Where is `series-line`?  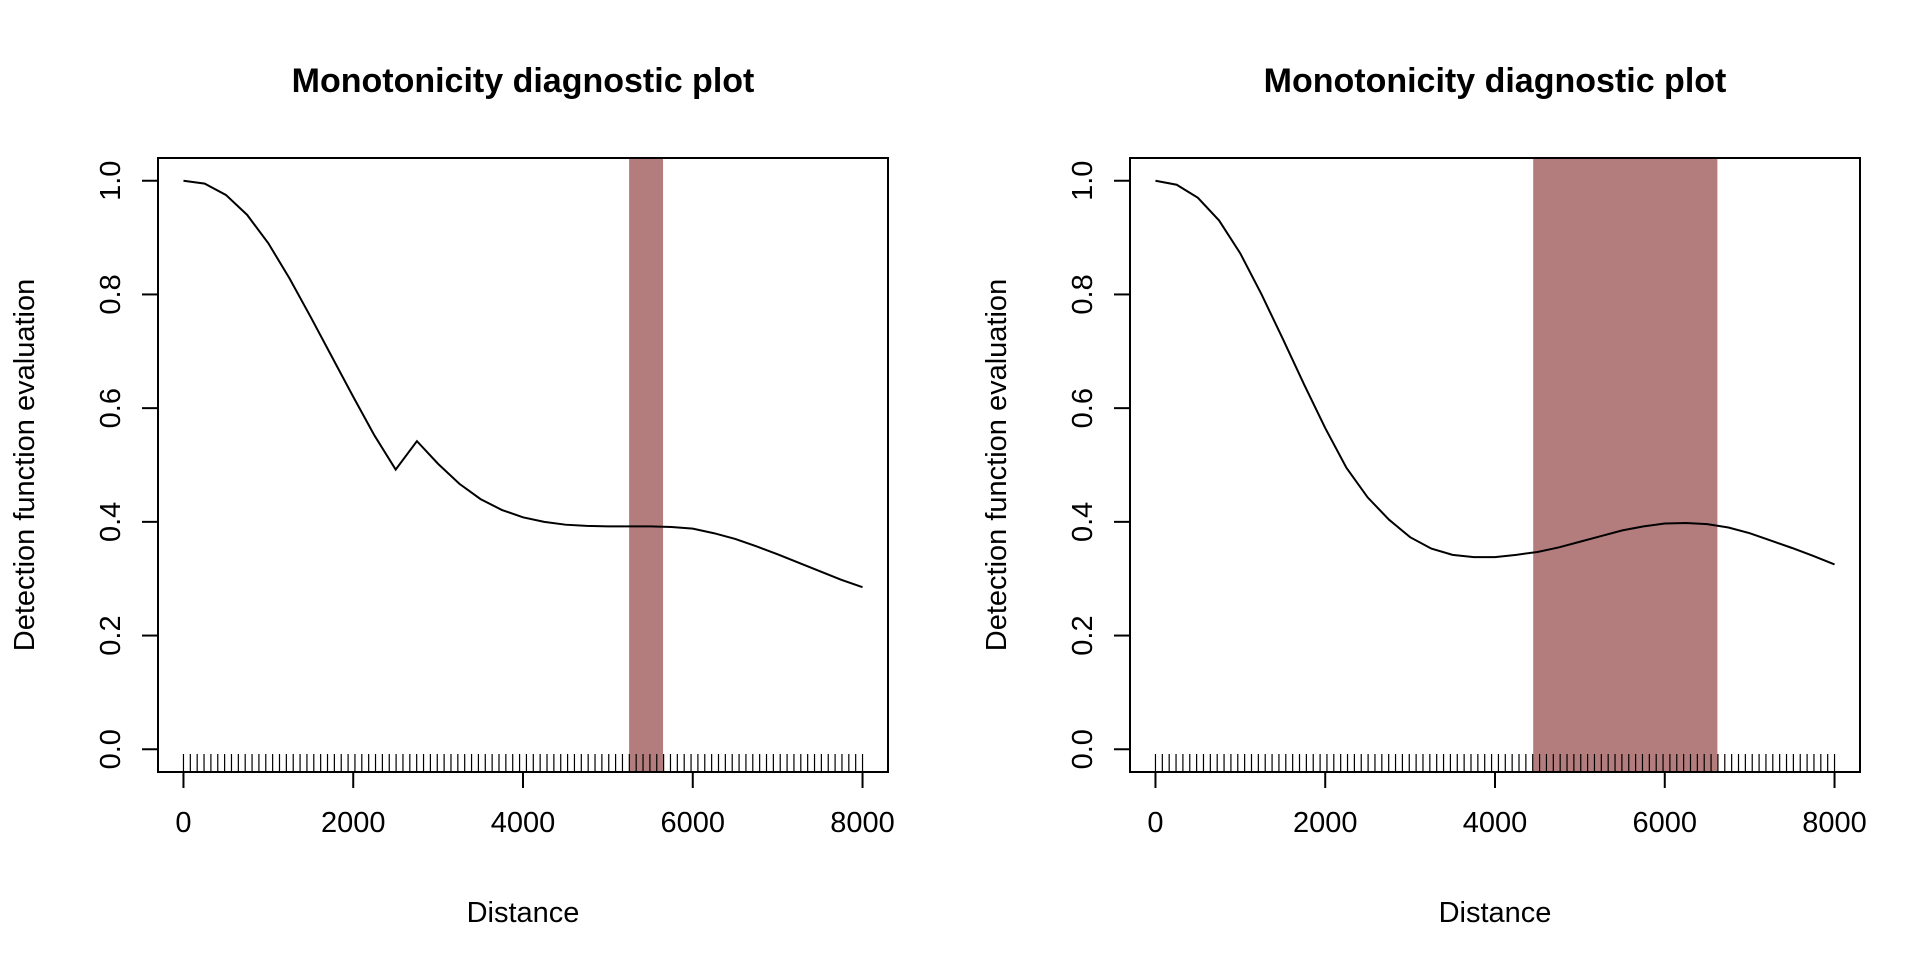
series-line is located at coordinates (1495, 372).